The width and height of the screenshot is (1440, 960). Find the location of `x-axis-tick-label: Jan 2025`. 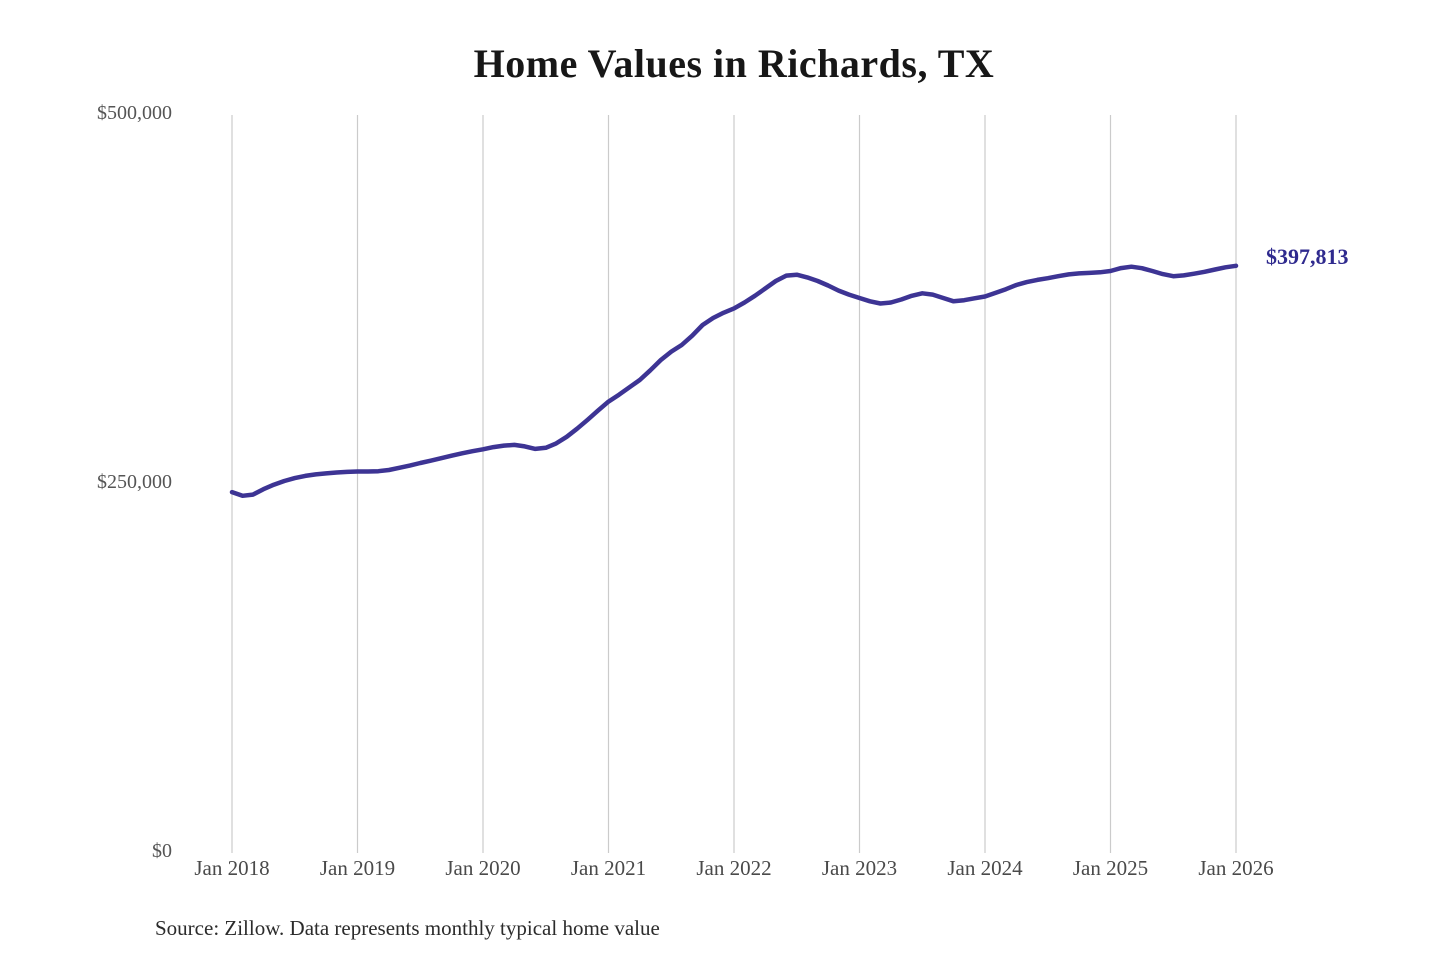

x-axis-tick-label: Jan 2025 is located at coordinates (1110, 868).